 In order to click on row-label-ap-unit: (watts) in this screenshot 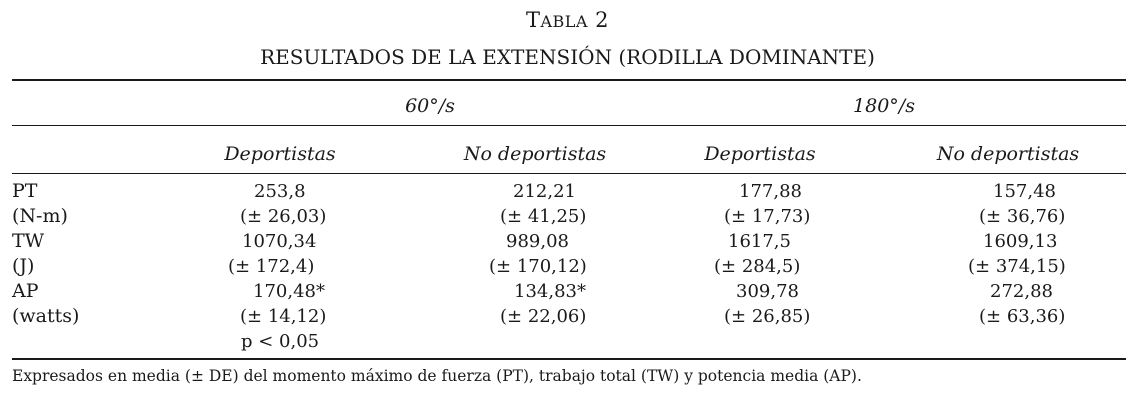, I will do `click(46, 316)`.